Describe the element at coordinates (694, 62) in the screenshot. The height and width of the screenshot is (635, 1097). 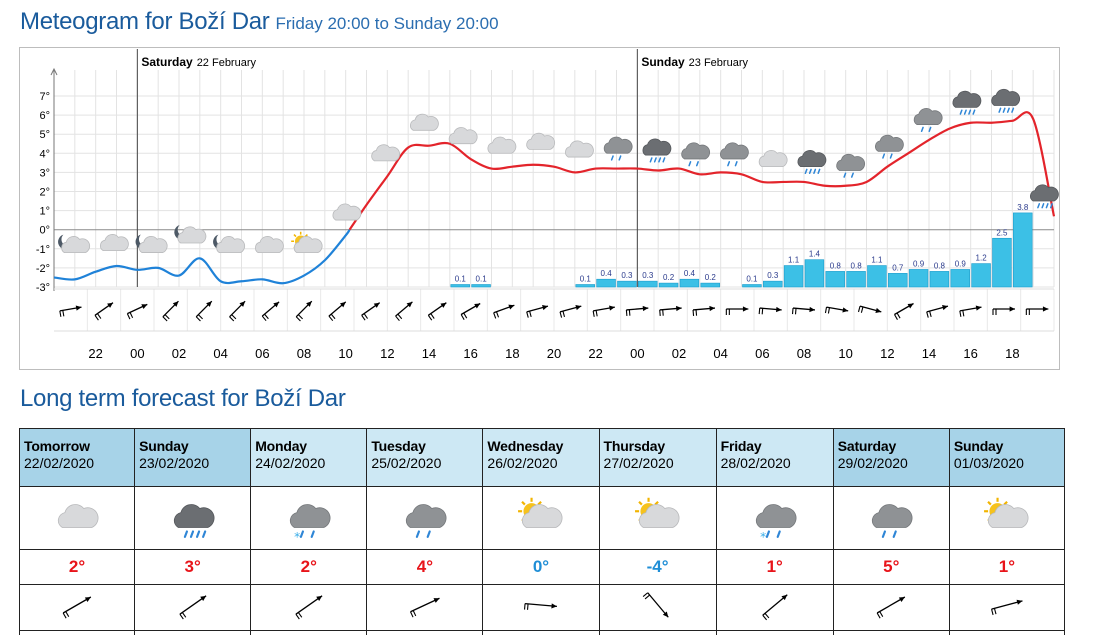
I see `day-label: Sunday 23 February` at that location.